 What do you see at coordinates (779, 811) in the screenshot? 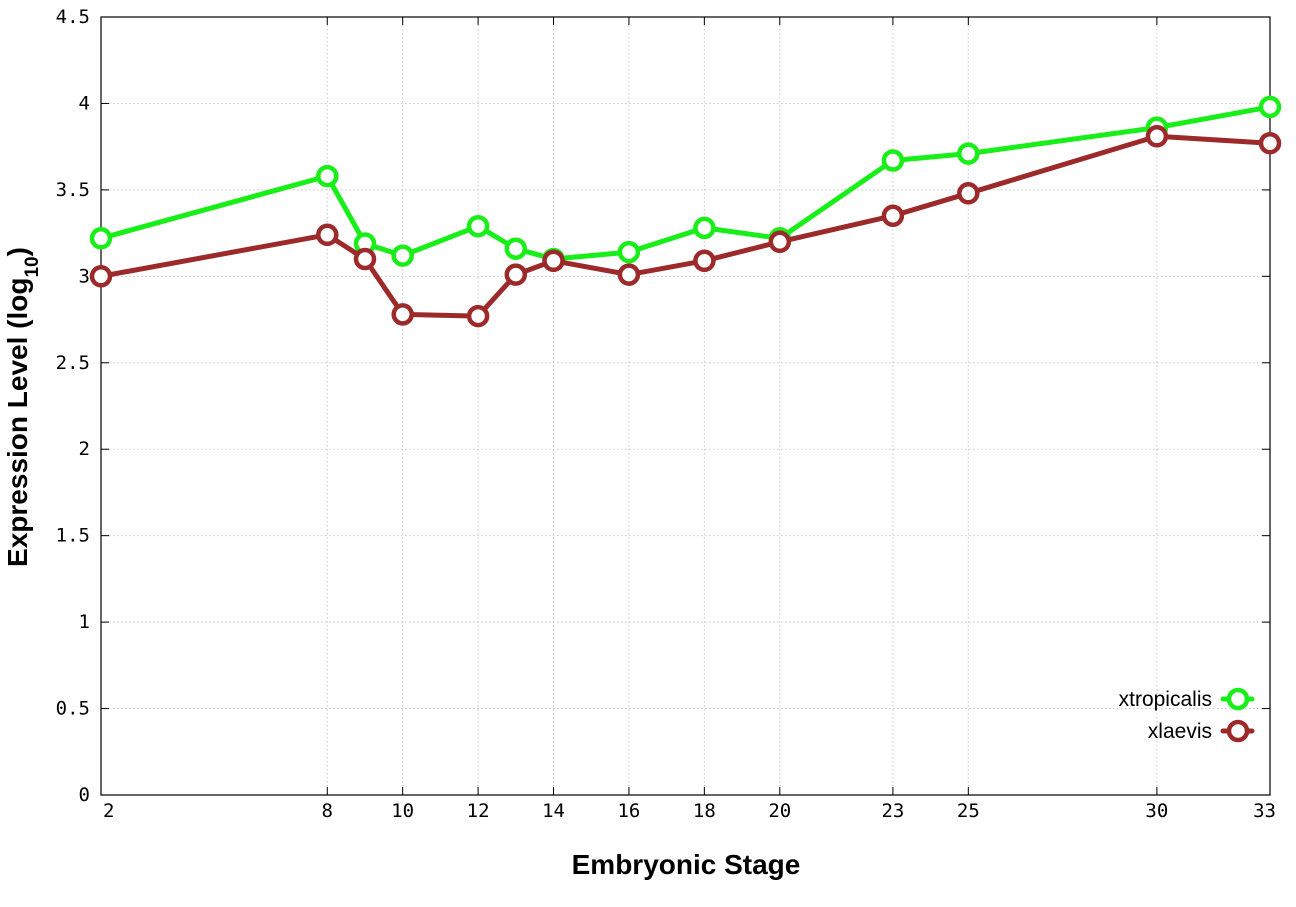
I see `x-tick-label: 20` at bounding box center [779, 811].